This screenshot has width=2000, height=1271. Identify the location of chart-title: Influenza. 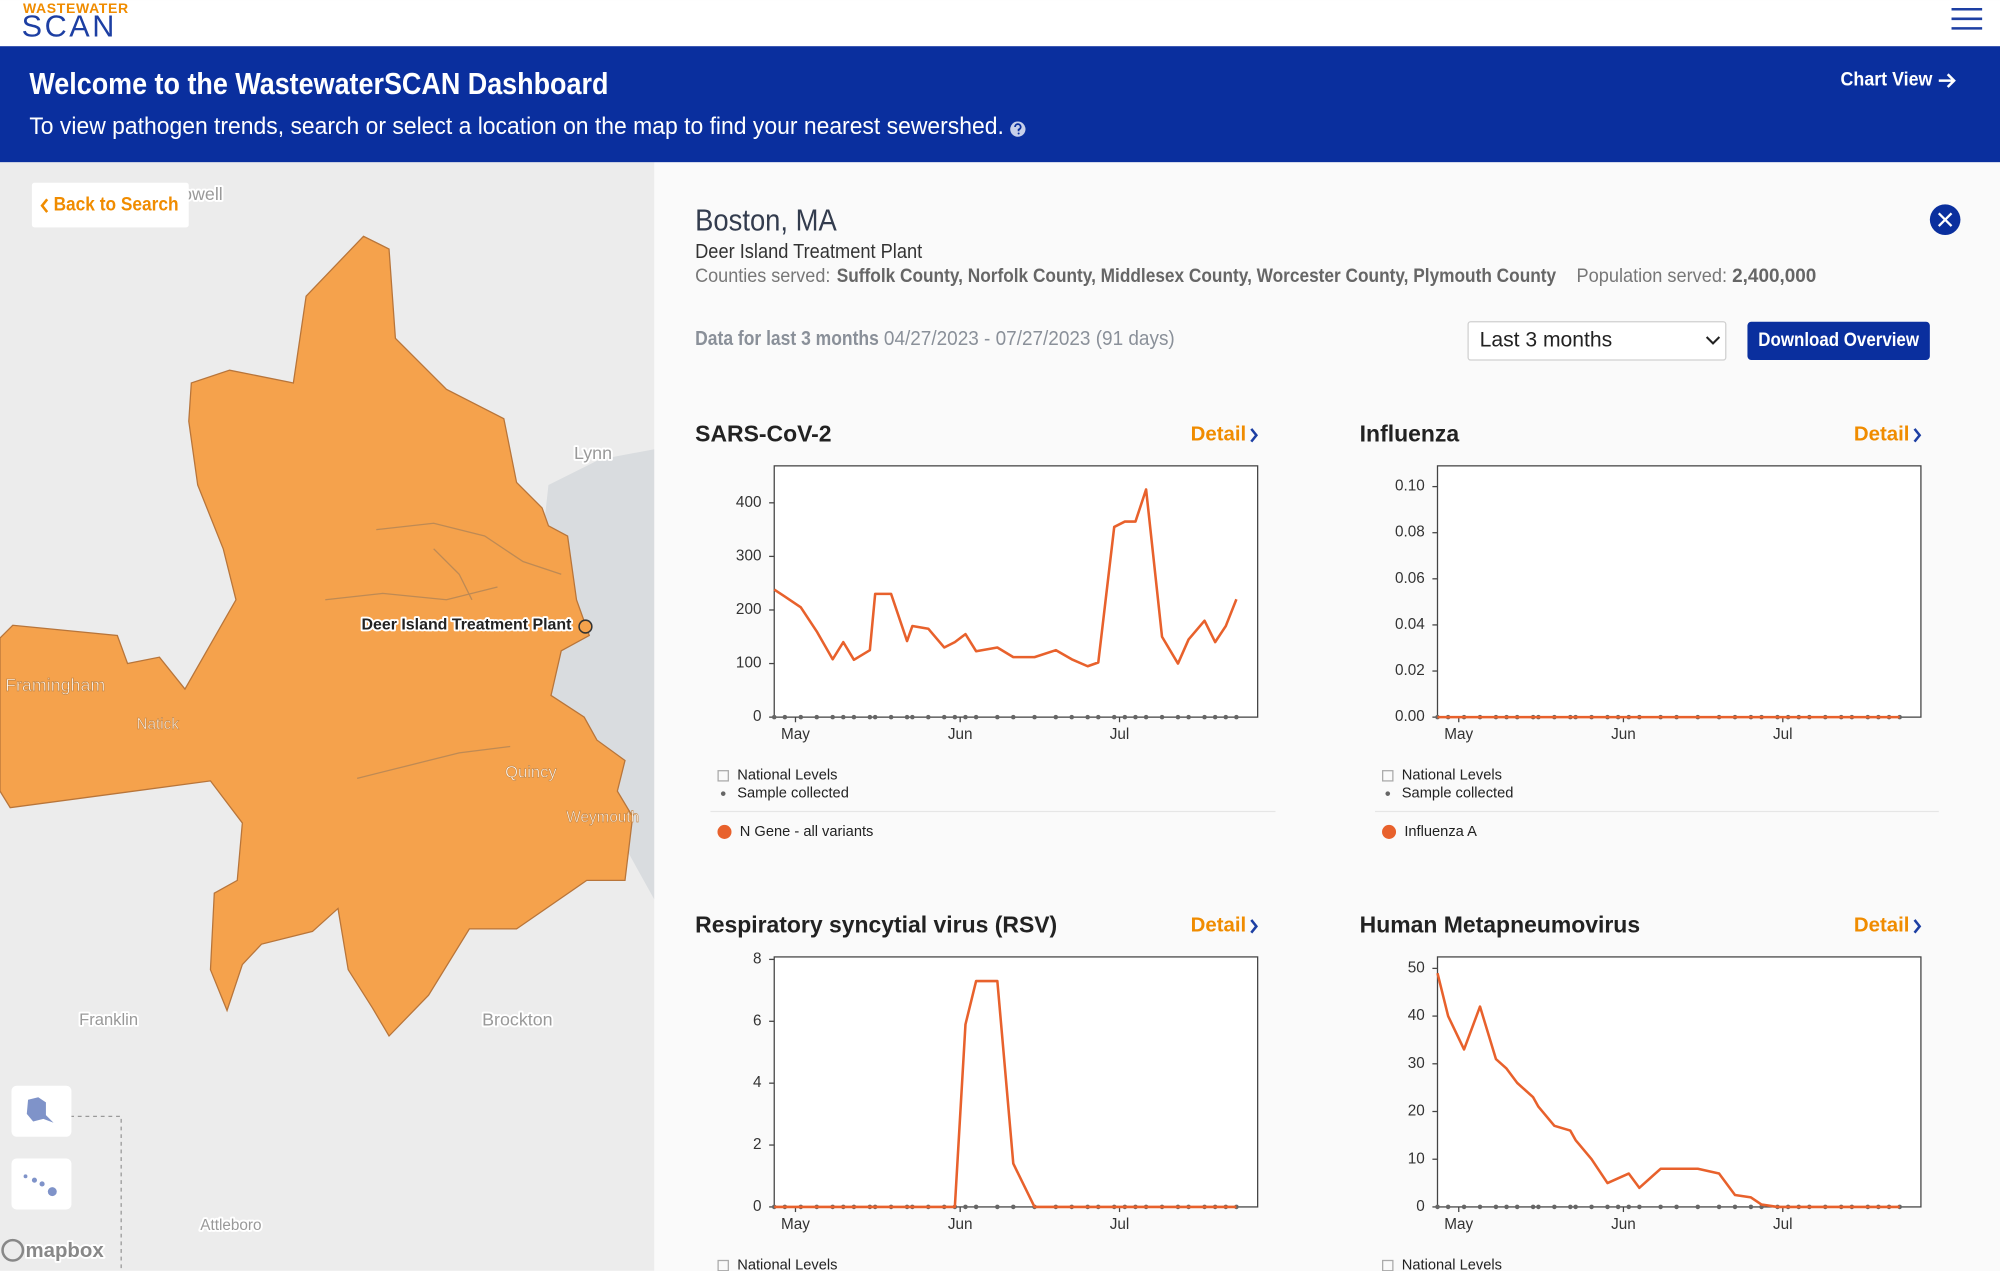
(1410, 433).